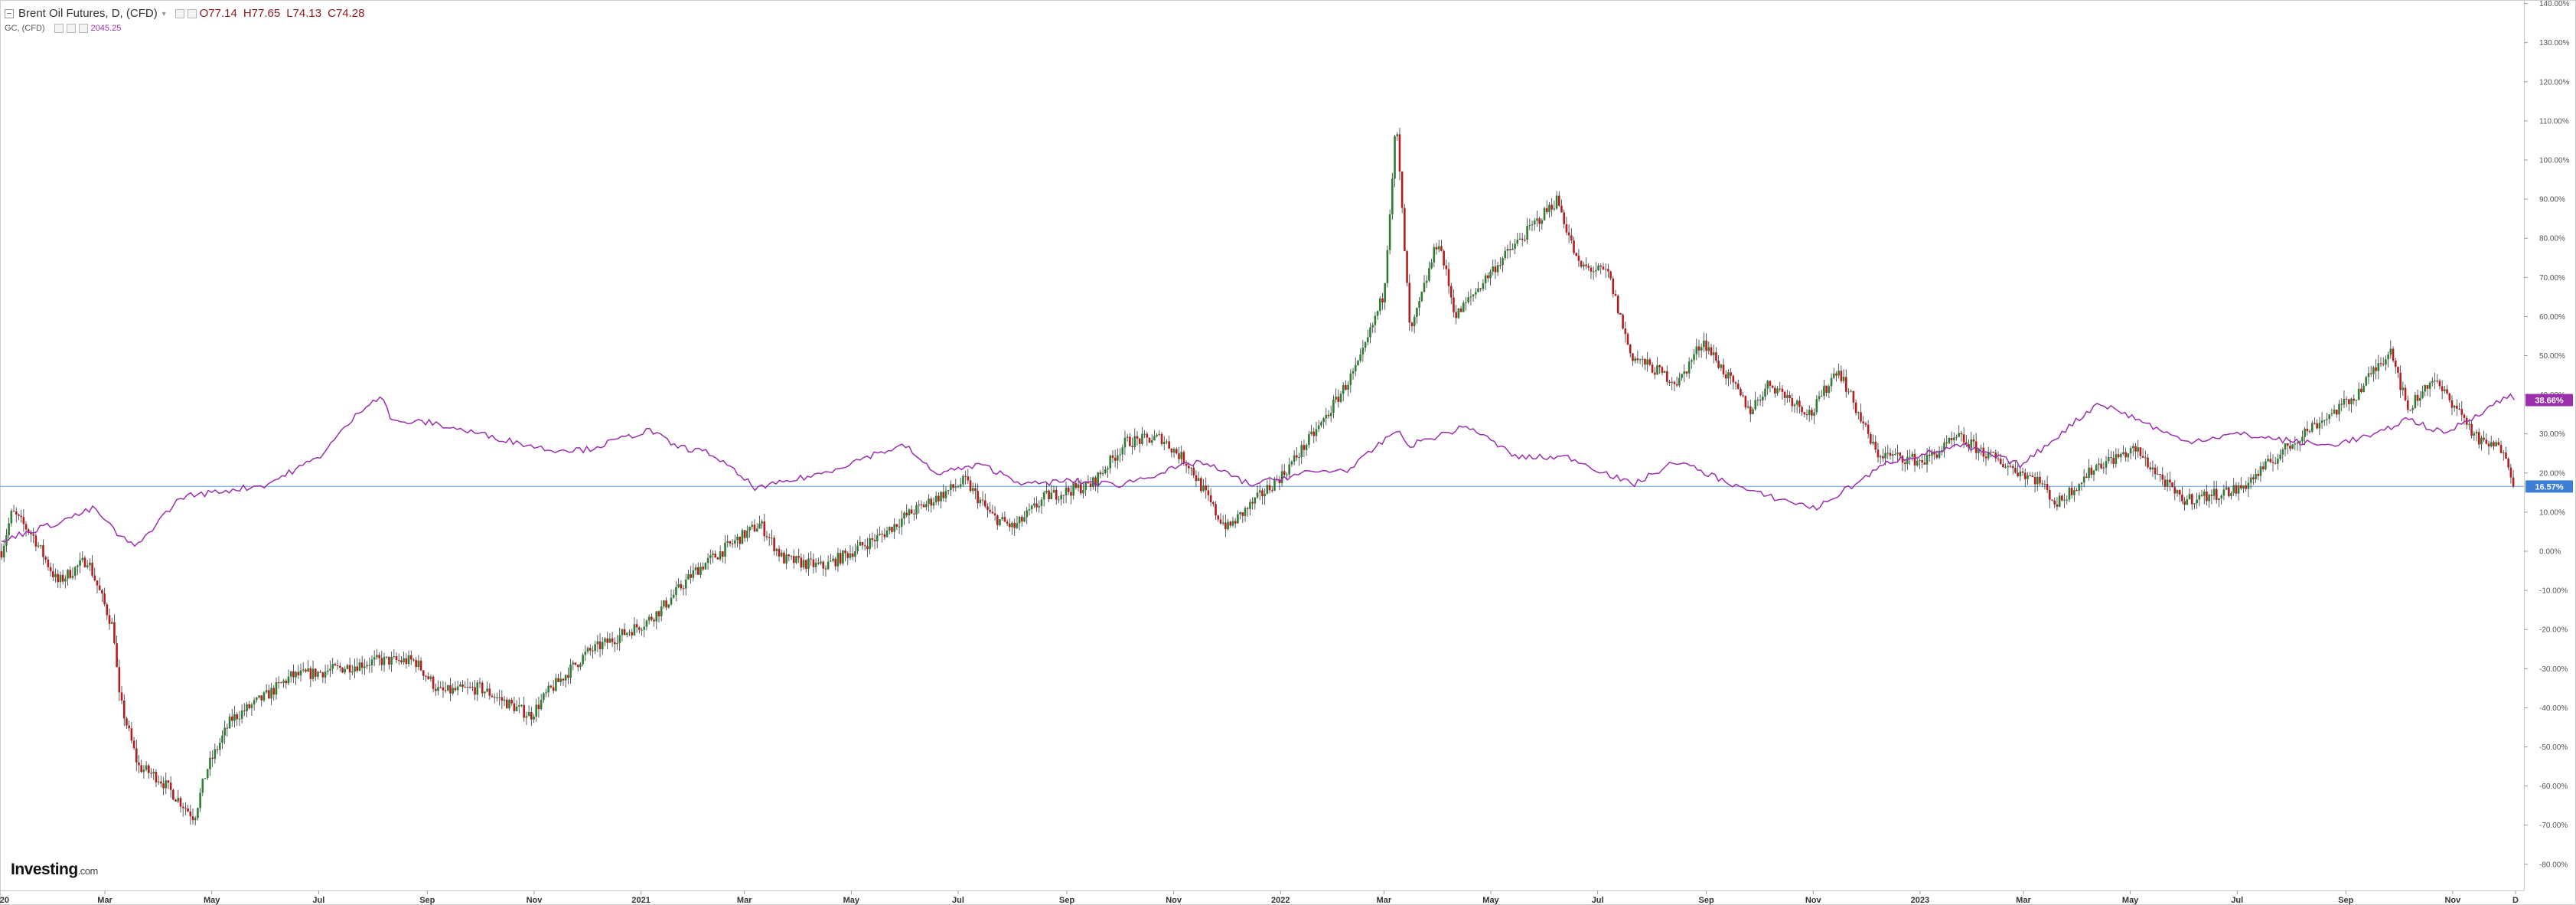 This screenshot has width=2576, height=905. I want to click on y-tick-label: 140.00%, so click(2554, 4).